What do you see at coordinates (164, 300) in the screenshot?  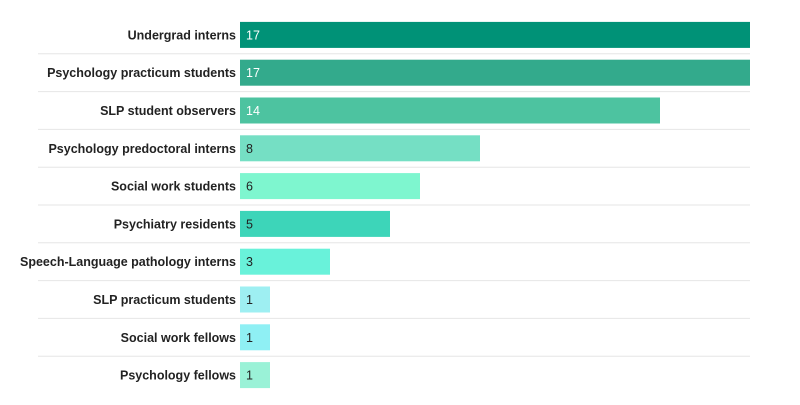 I see `category-label: SLP practicum students` at bounding box center [164, 300].